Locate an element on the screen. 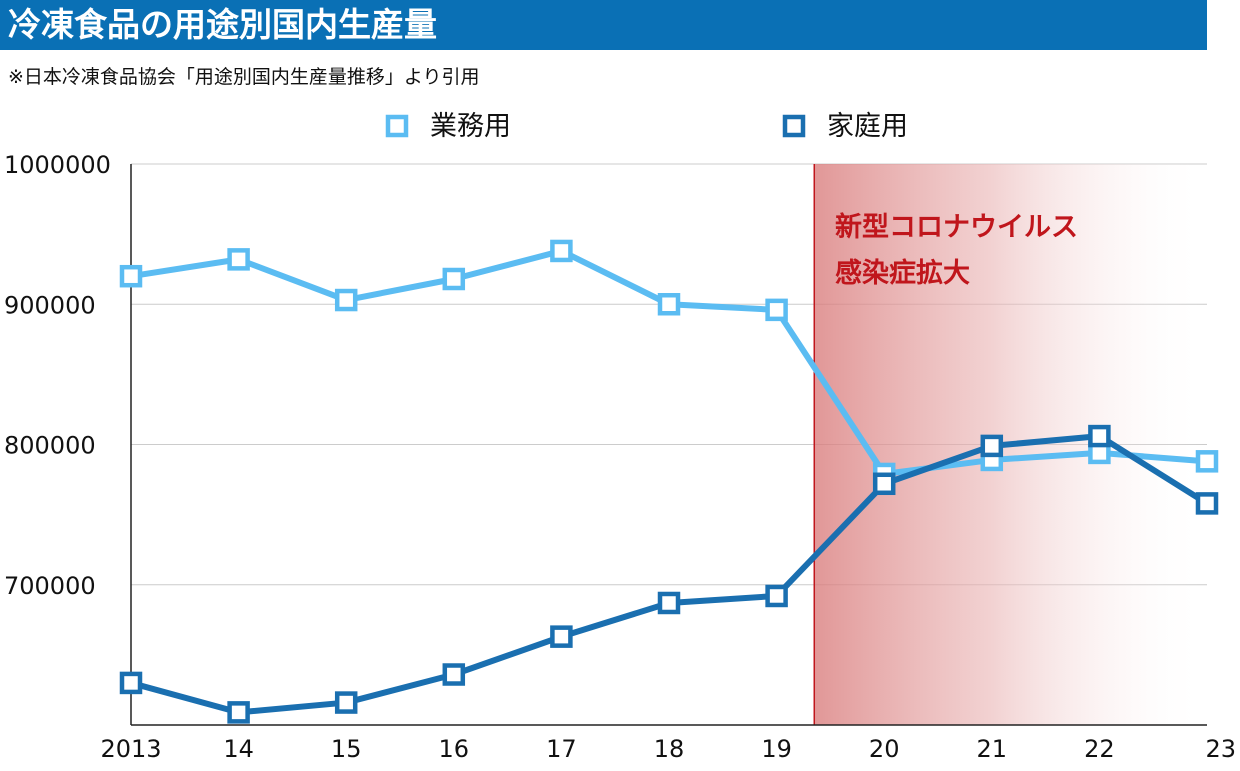  legend-item: 業務用 is located at coordinates (448, 126).